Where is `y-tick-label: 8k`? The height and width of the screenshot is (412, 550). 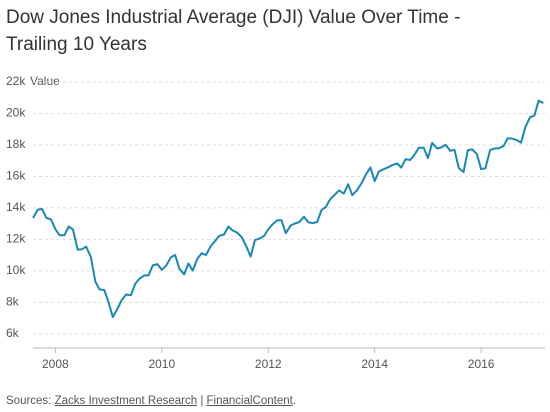 y-tick-label: 8k is located at coordinates (13, 302).